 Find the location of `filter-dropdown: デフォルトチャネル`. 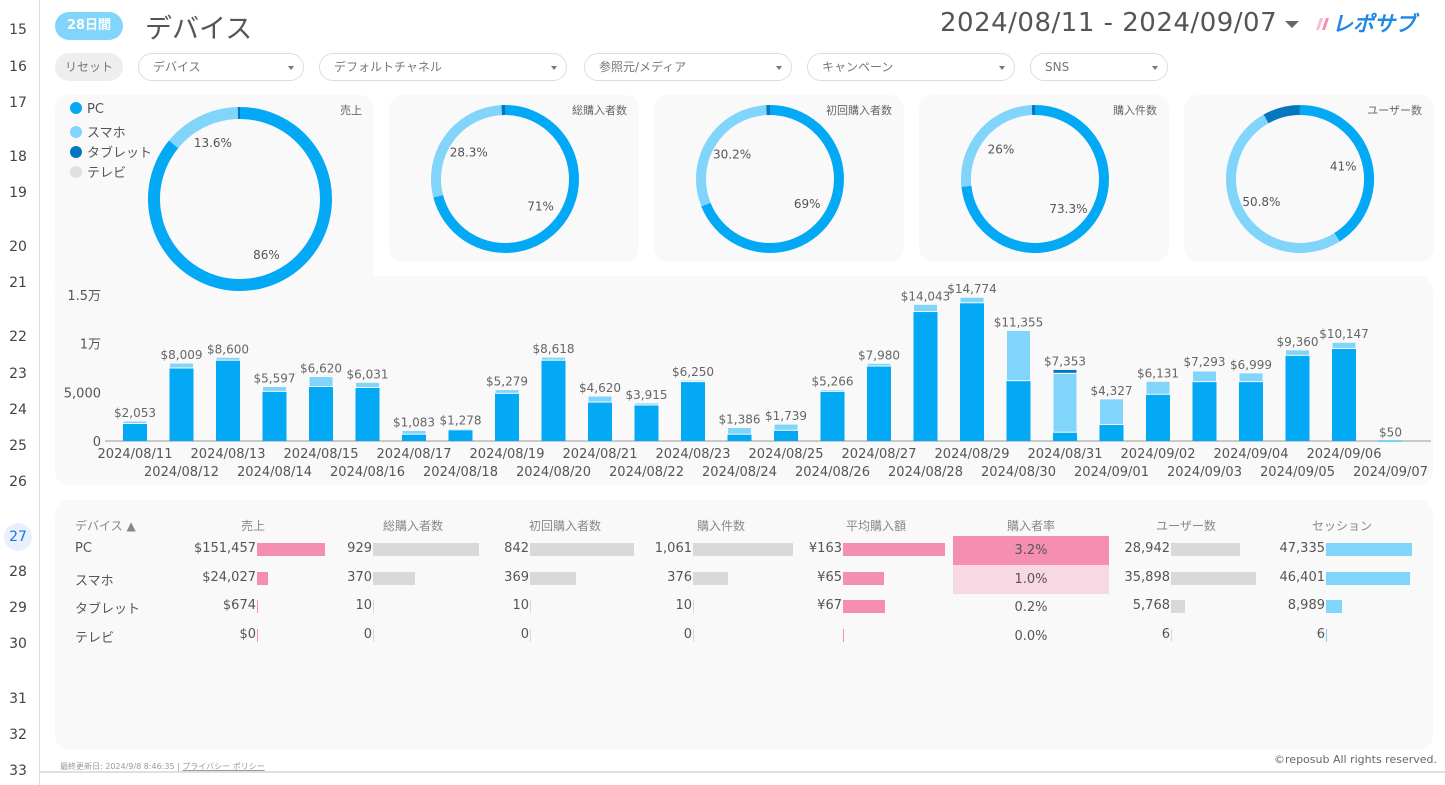

filter-dropdown: デフォルトチャネル is located at coordinates (443, 67).